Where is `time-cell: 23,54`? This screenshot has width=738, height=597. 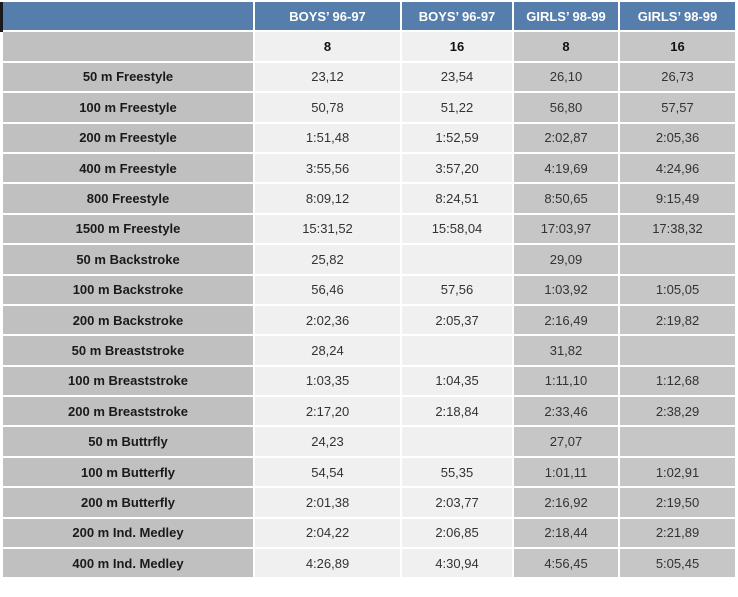 time-cell: 23,54 is located at coordinates (457, 77).